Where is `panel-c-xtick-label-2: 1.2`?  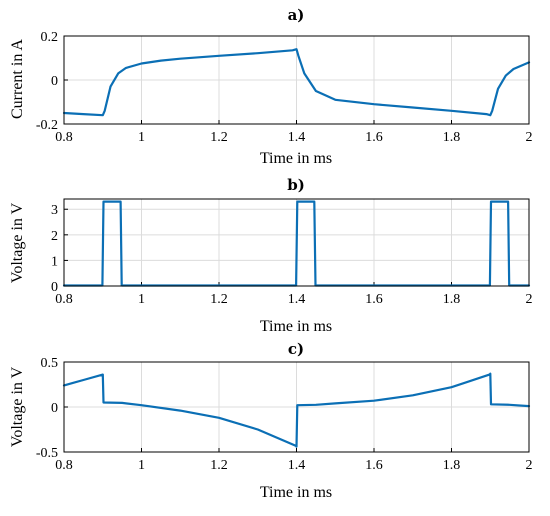 panel-c-xtick-label-2: 1.2 is located at coordinates (219, 465).